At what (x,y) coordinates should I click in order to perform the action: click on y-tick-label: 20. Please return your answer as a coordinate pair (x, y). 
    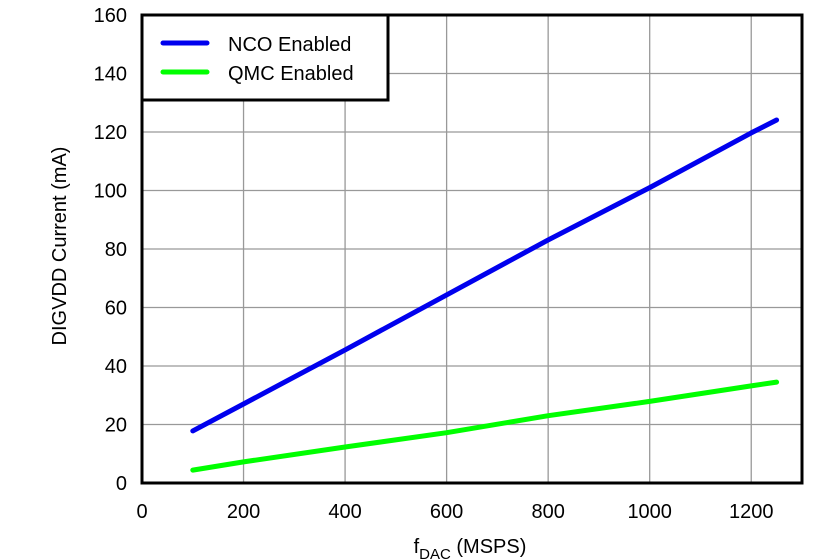
    Looking at the image, I should click on (116, 426).